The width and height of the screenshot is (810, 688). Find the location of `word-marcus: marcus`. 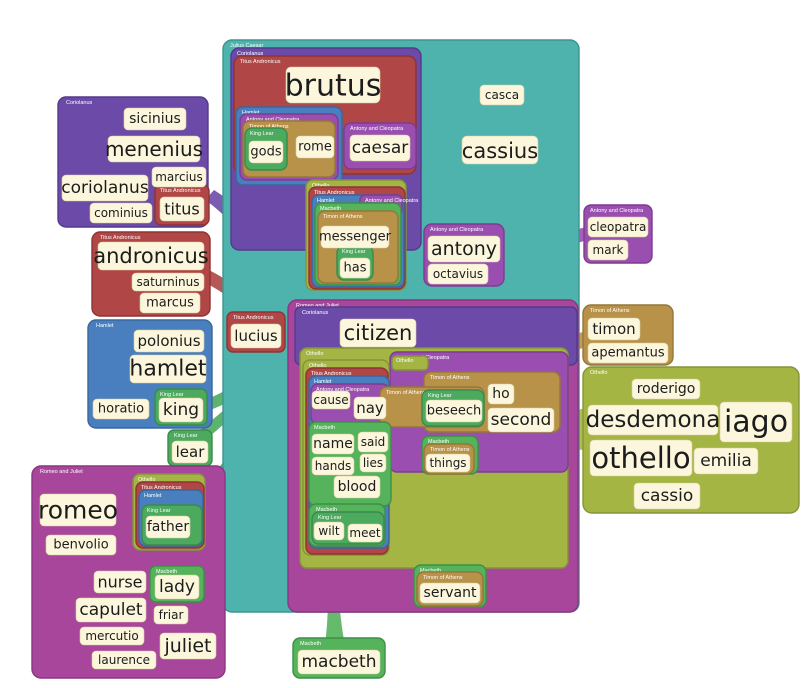

word-marcus: marcus is located at coordinates (170, 303).